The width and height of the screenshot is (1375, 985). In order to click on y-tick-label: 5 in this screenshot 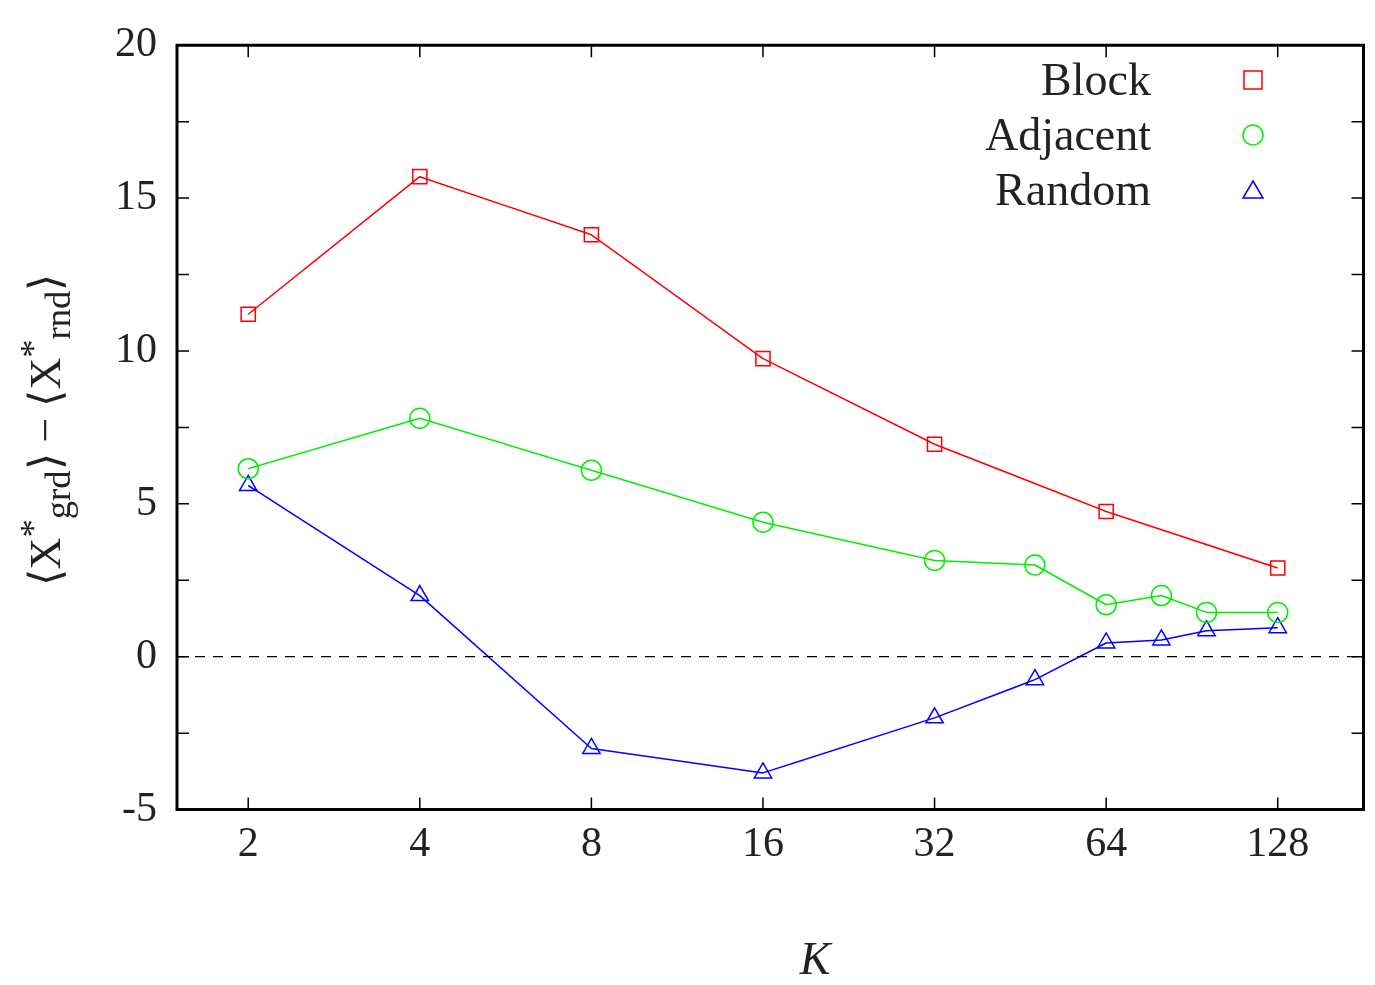, I will do `click(146, 500)`.